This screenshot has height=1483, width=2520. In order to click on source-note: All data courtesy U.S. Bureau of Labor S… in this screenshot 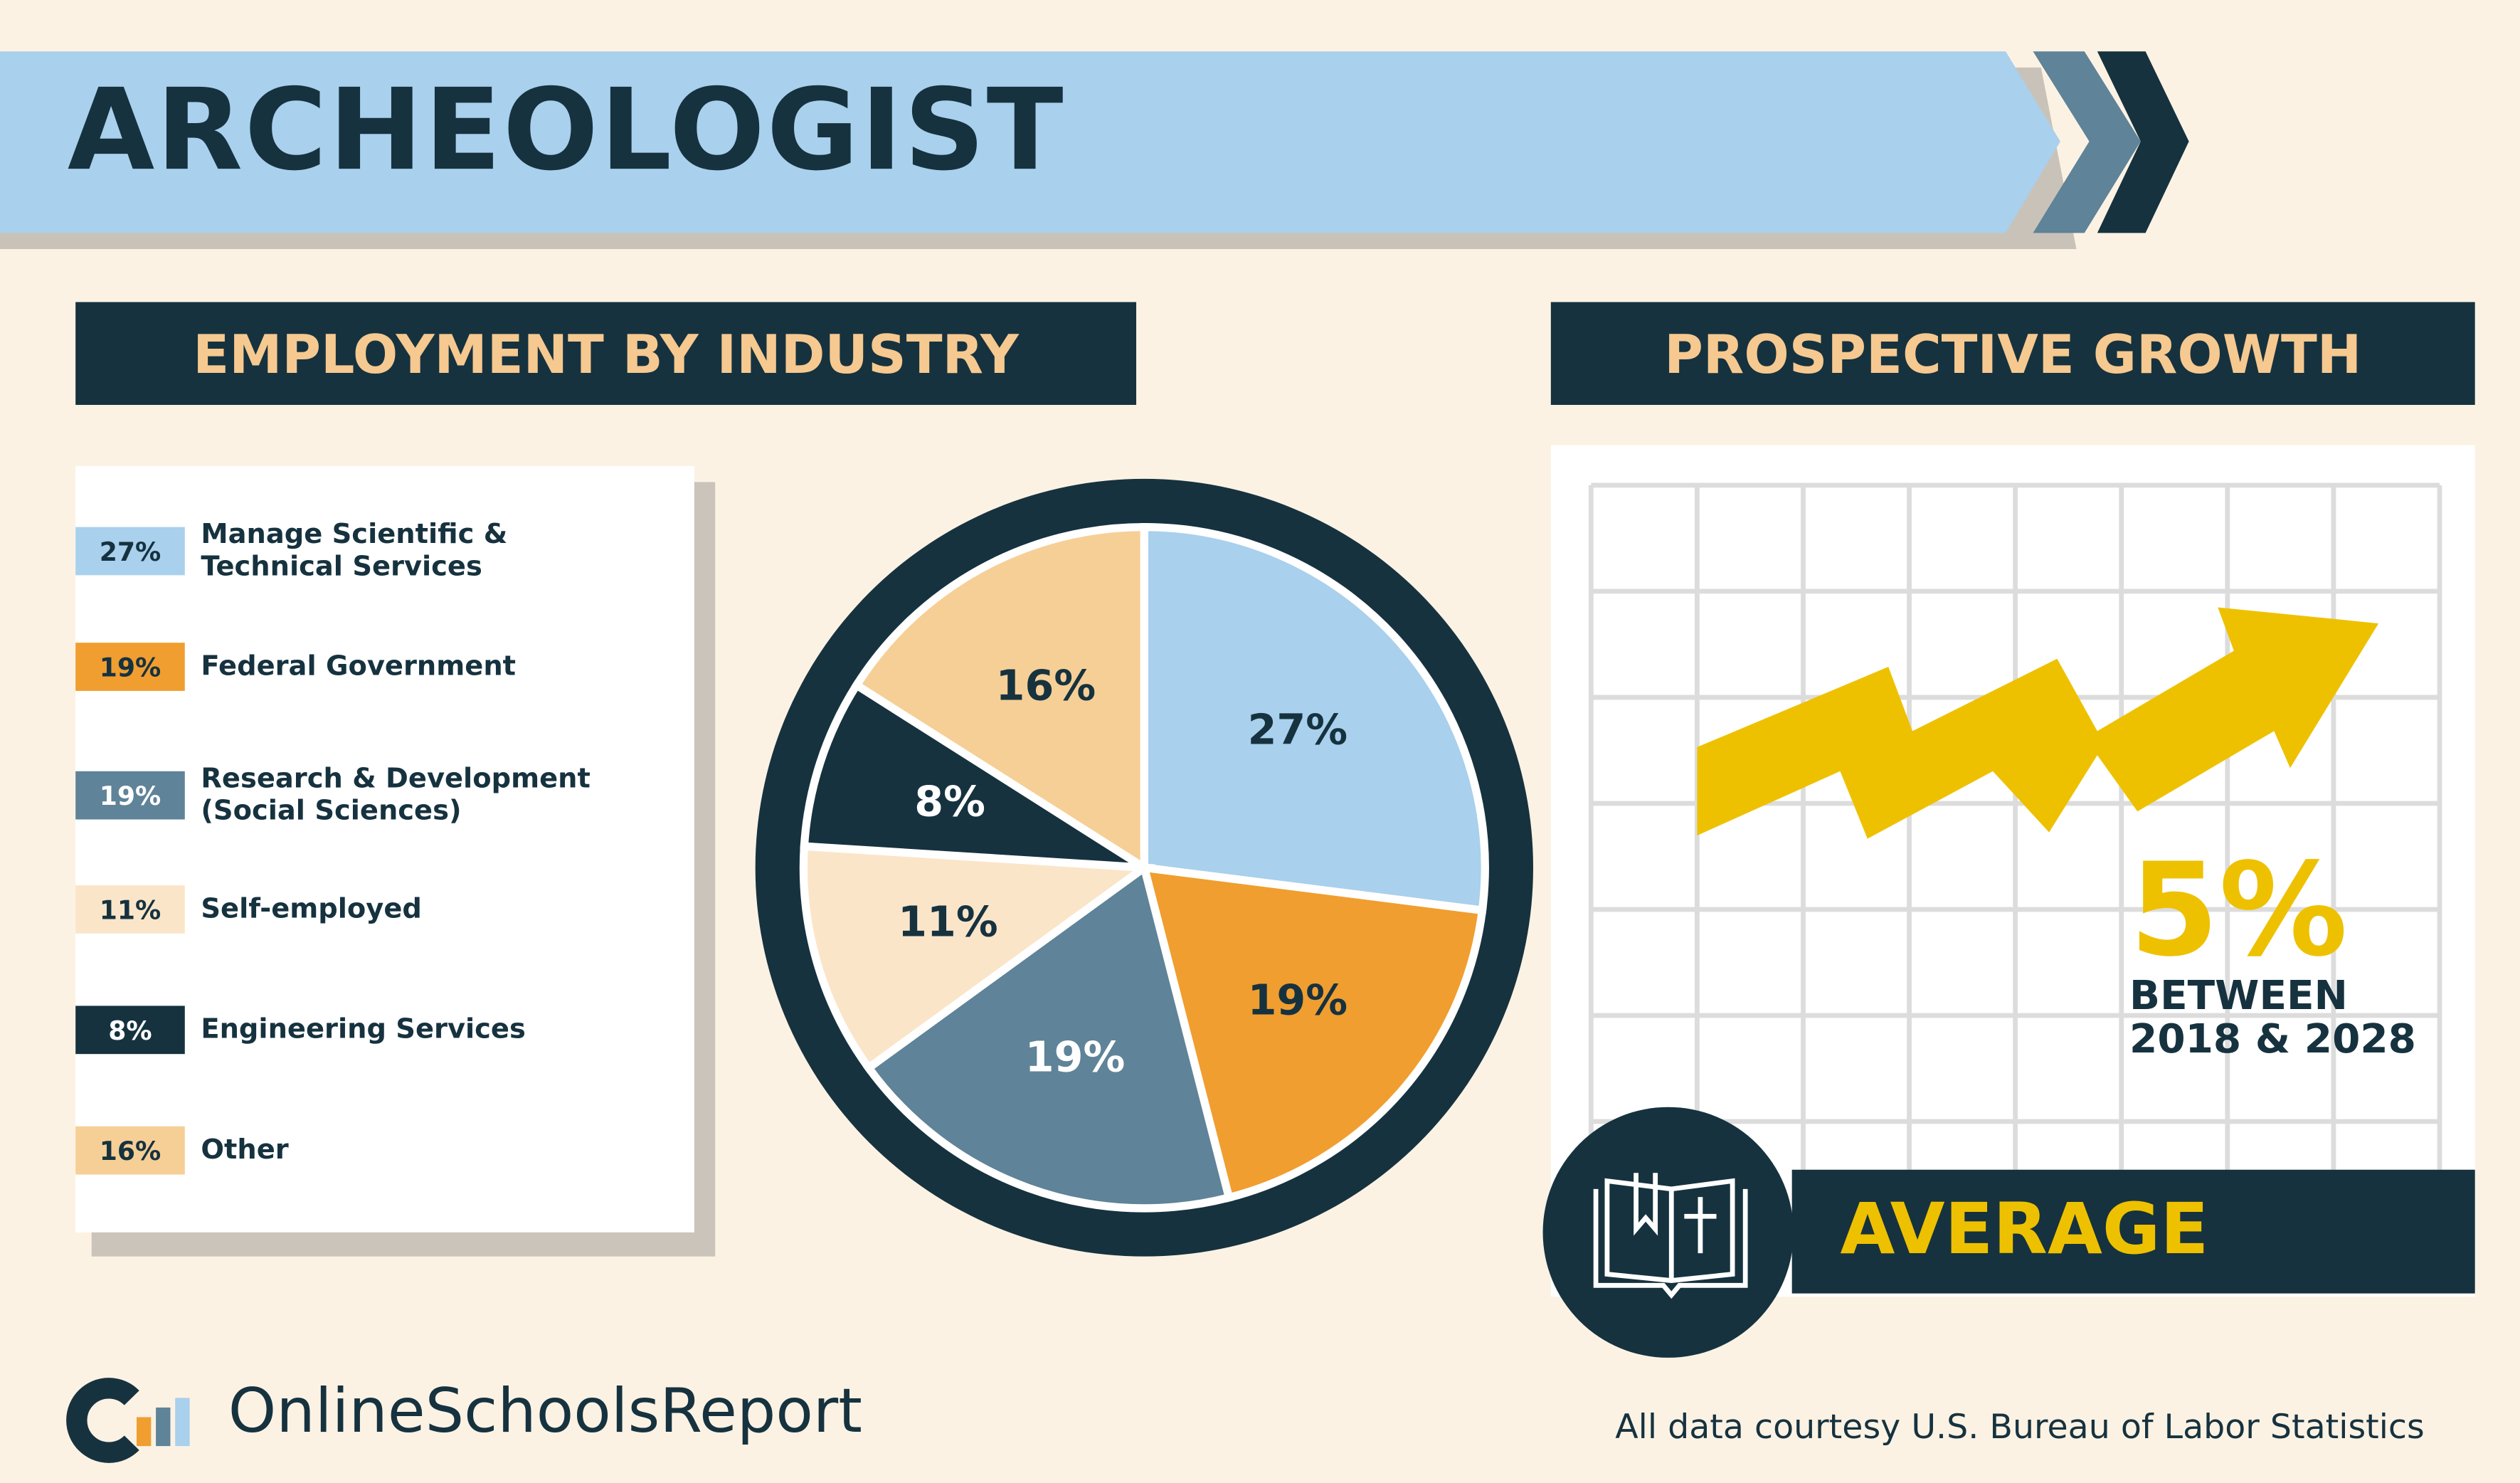, I will do `click(2020, 1427)`.